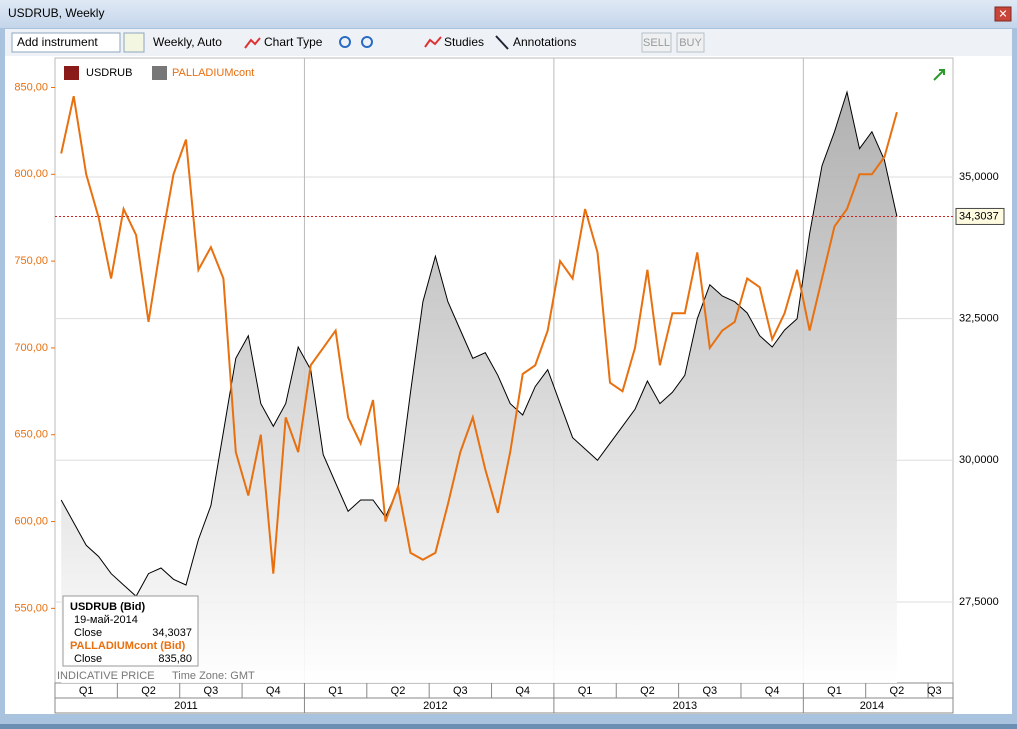 This screenshot has width=1017, height=729. I want to click on y-tick-label: 550,00, so click(31, 608).